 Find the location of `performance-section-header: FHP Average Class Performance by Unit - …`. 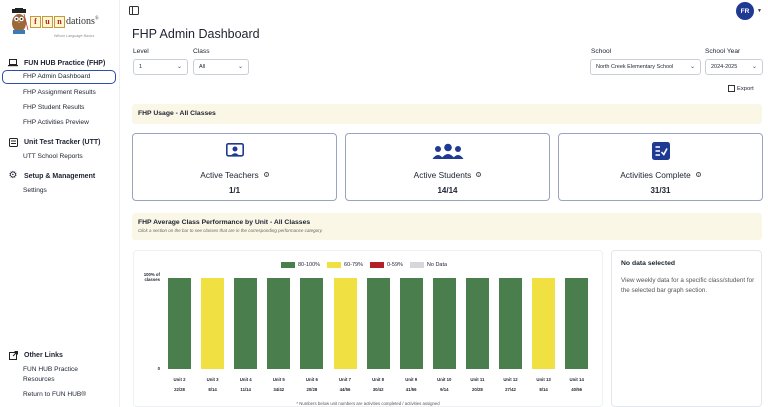

performance-section-header: FHP Average Class Performance by Unit - … is located at coordinates (447, 226).